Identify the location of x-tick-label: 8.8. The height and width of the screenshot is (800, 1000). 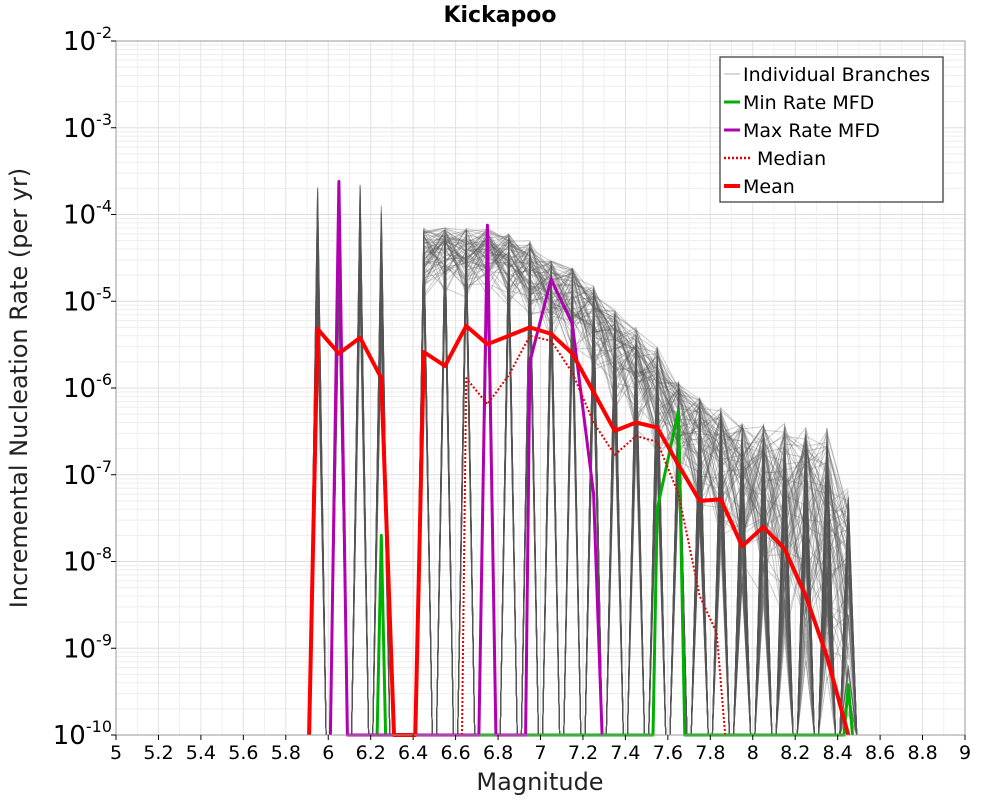
(922, 753).